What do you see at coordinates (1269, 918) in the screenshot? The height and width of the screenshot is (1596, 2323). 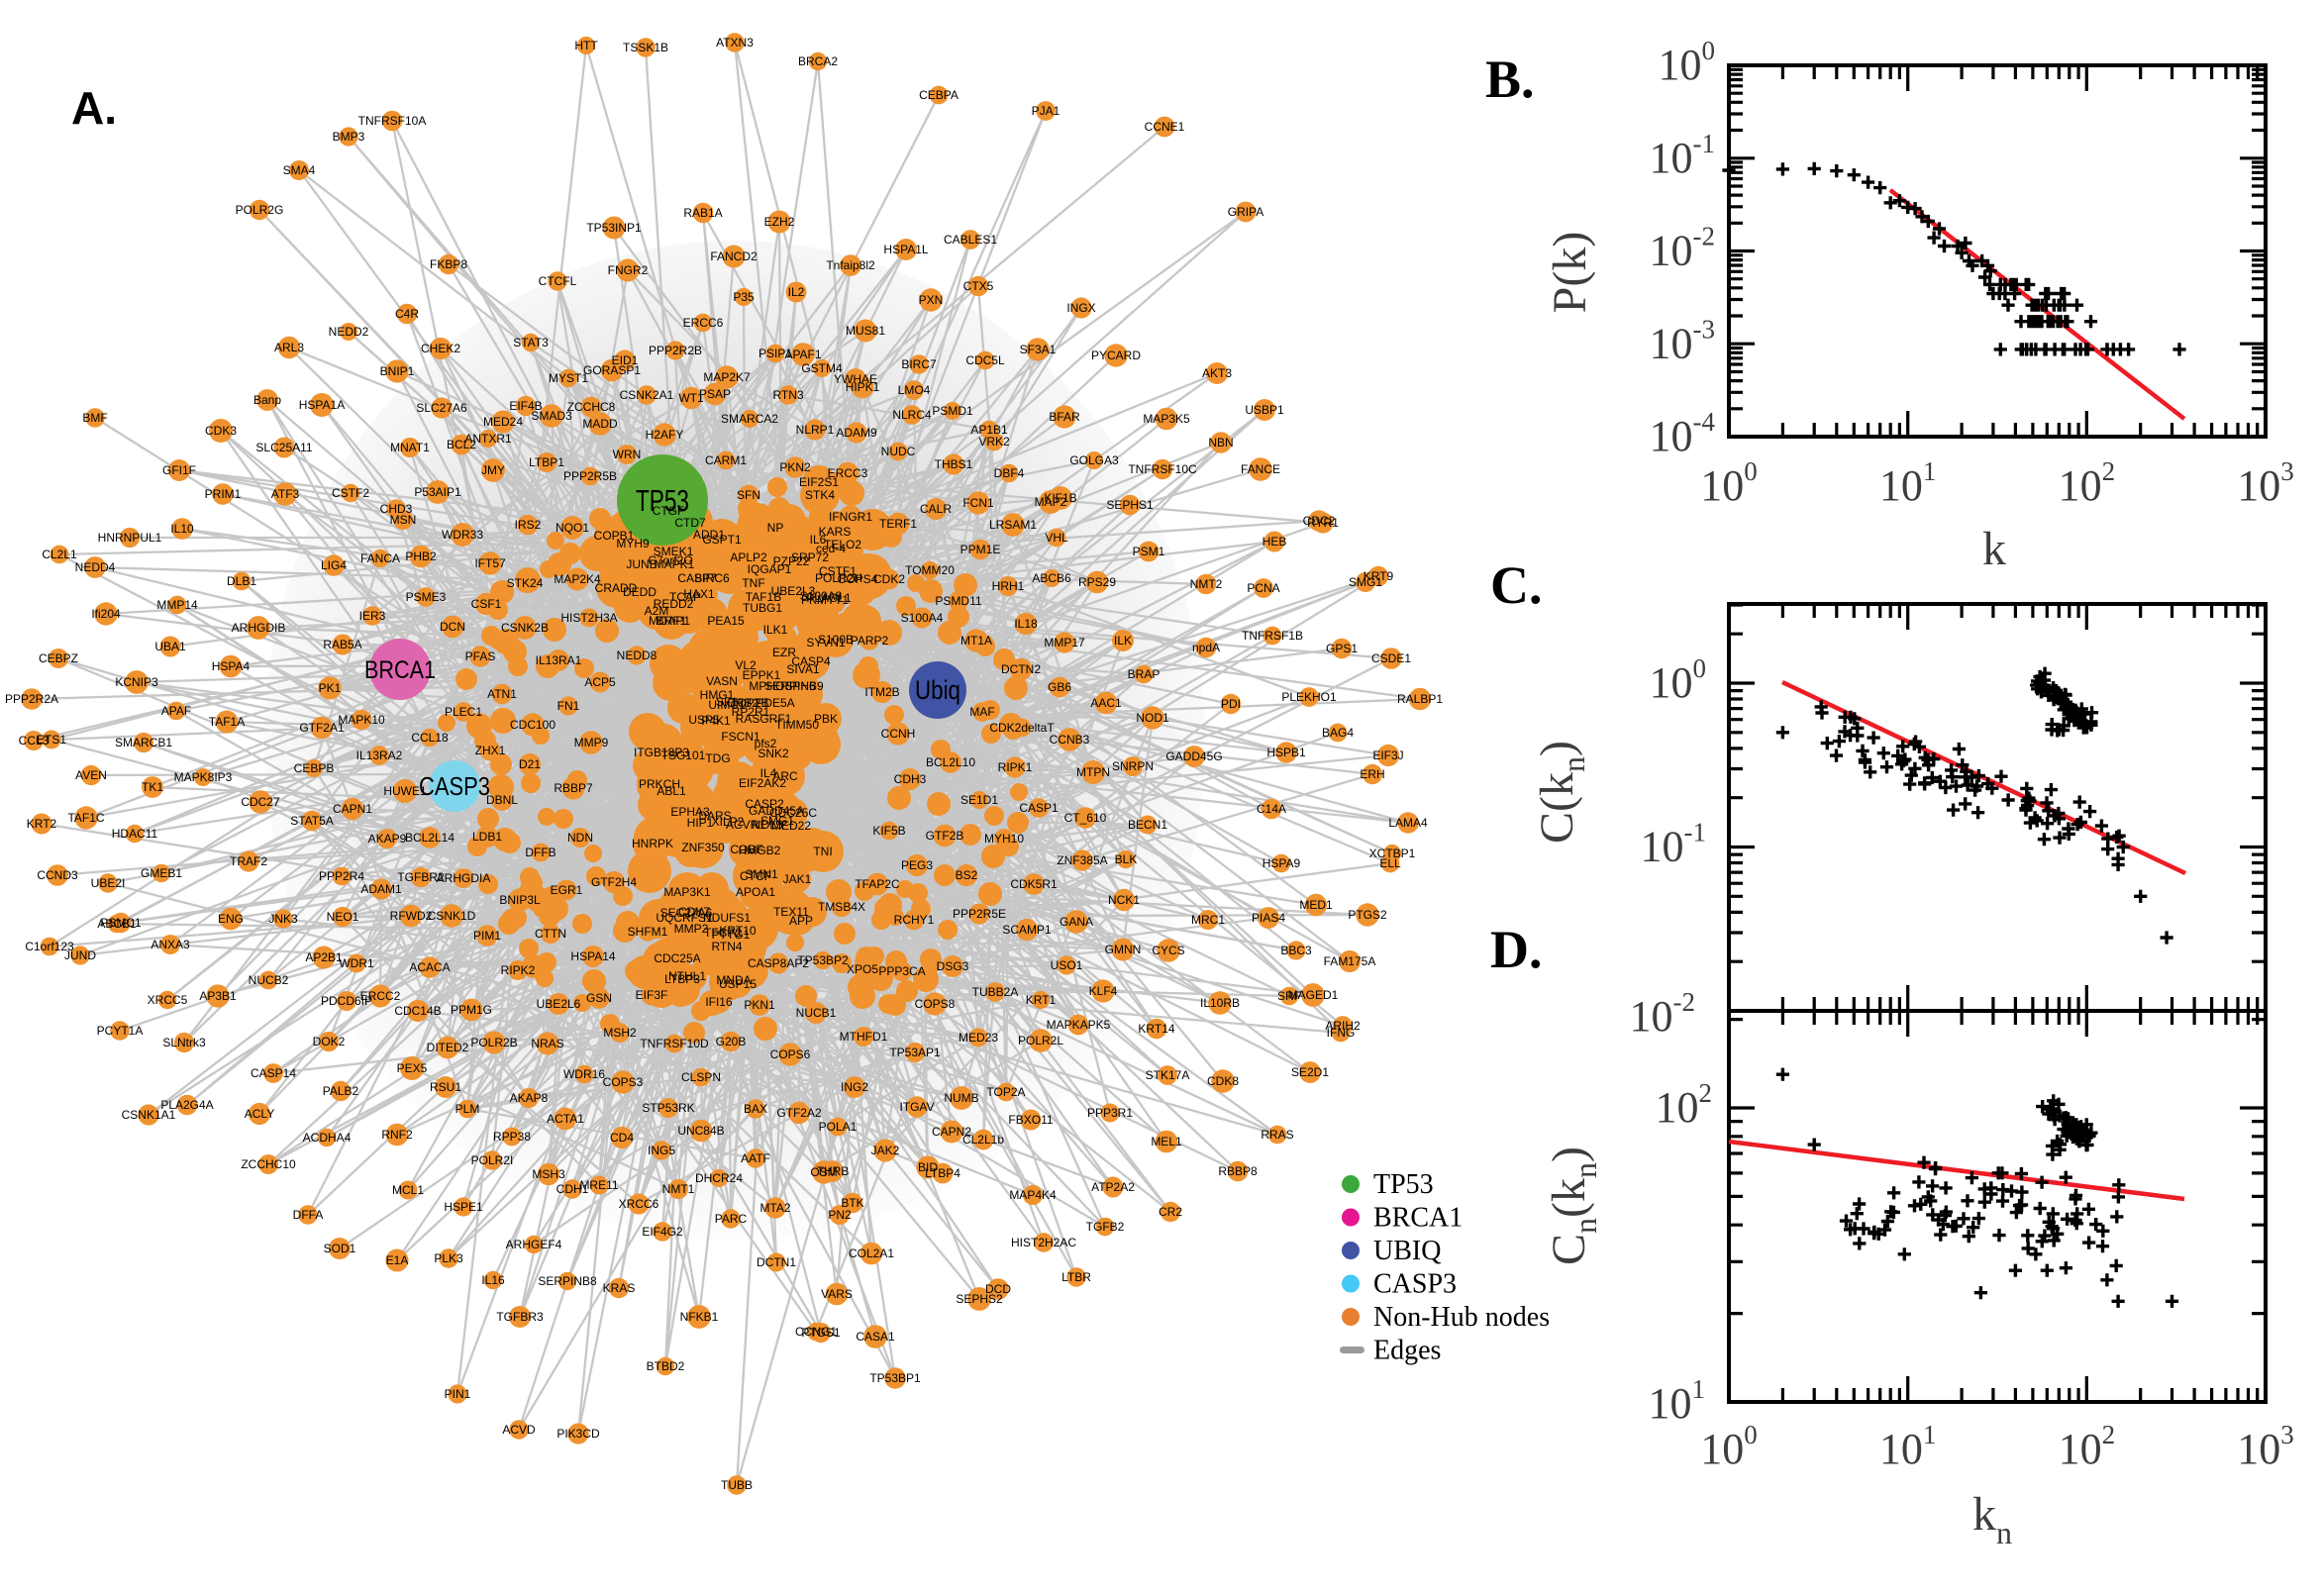 I see `svg-text: PIAS4` at bounding box center [1269, 918].